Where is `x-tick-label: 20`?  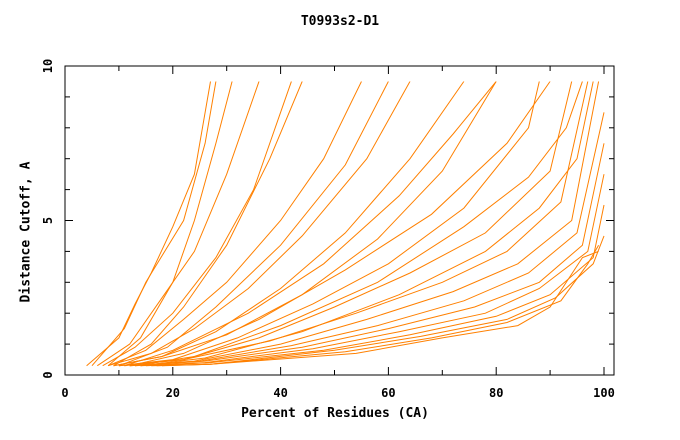 x-tick-label: 20 is located at coordinates (173, 393).